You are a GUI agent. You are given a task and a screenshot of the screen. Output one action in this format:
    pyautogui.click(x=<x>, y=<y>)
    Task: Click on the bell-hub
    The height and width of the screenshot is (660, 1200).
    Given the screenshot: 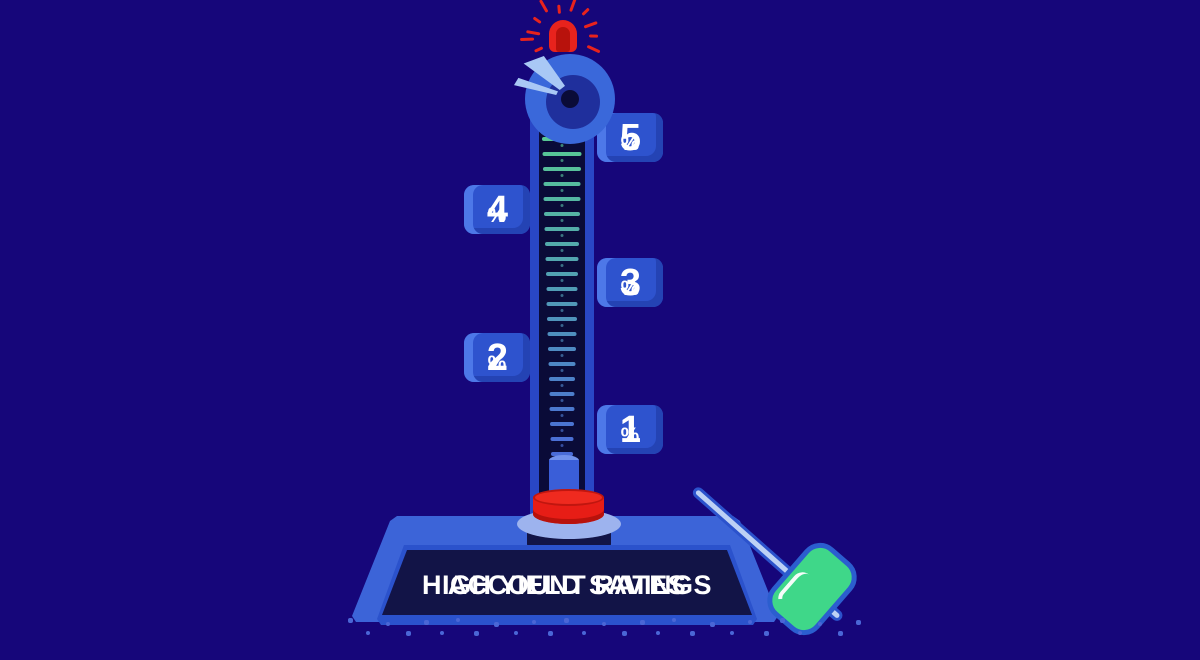 What is the action you would take?
    pyautogui.click(x=570, y=99)
    